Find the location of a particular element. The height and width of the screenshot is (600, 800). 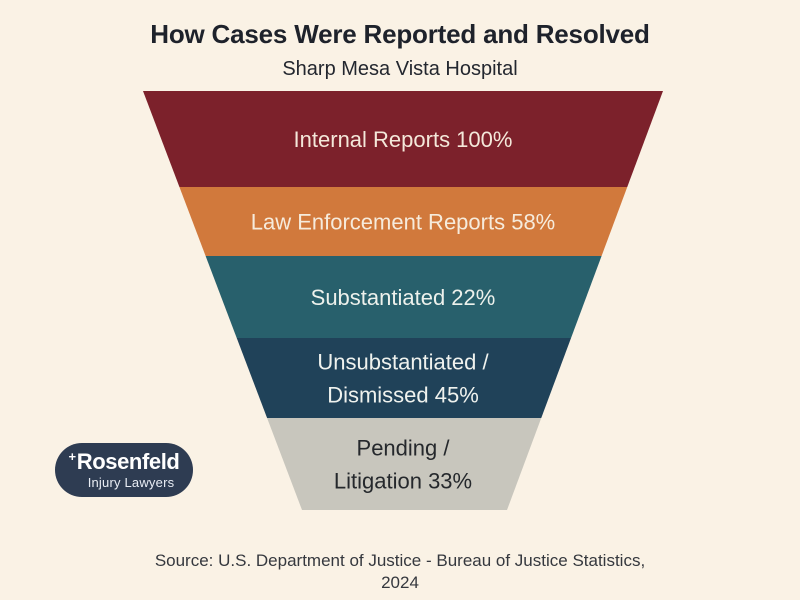

logo-name: + Rosenfeld is located at coordinates (124, 461).